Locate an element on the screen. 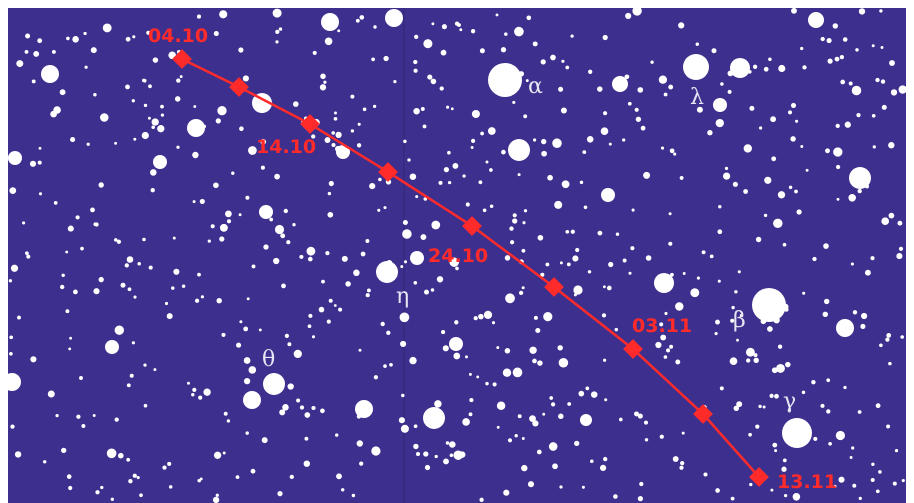  star-label-theta: θ is located at coordinates (268, 359).